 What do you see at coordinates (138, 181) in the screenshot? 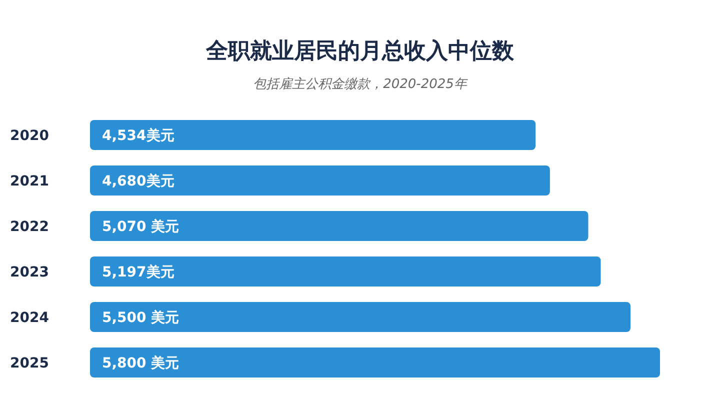
I see `data-label: 4,680美元` at bounding box center [138, 181].